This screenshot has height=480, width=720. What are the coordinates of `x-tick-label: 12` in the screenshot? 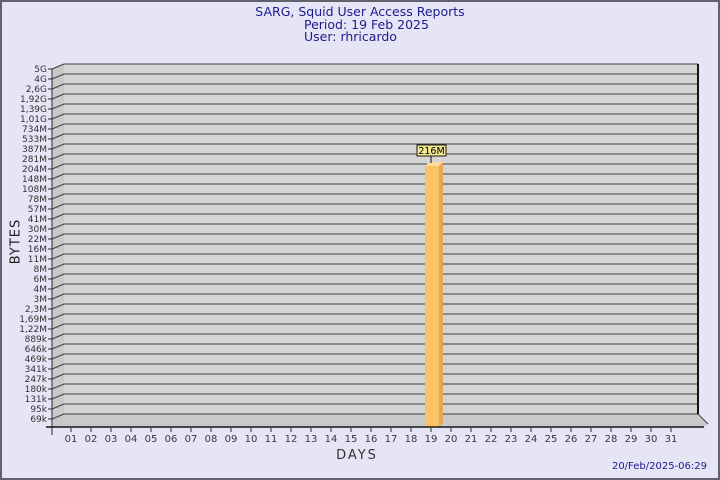 It's located at (291, 439).